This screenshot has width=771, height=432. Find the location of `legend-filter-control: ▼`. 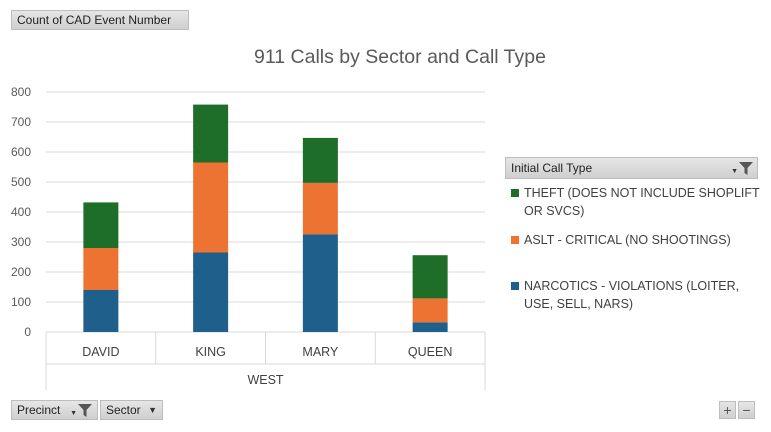

legend-filter-control: ▼ is located at coordinates (742, 168).